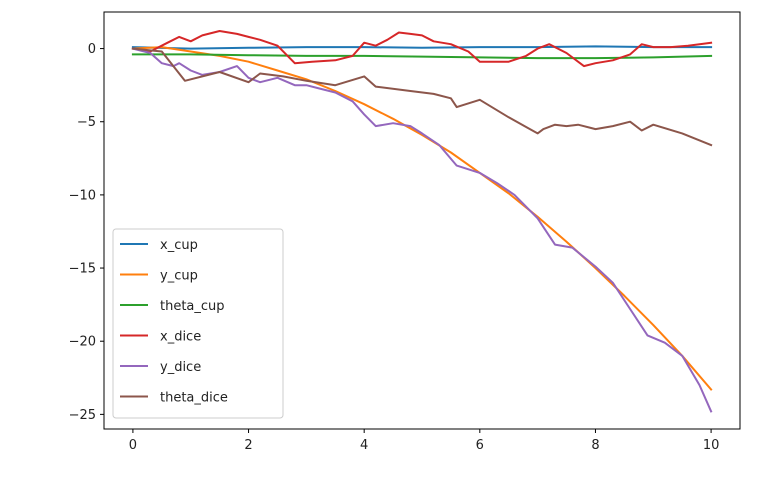  Describe the element at coordinates (248, 445) in the screenshot. I see `x-tick-label: 2` at that location.